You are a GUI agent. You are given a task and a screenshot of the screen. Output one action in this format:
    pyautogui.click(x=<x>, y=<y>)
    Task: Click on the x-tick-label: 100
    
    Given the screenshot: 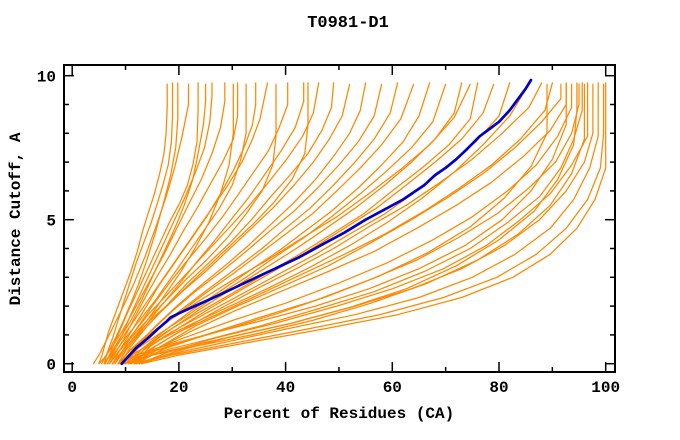 What is the action you would take?
    pyautogui.click(x=605, y=388)
    